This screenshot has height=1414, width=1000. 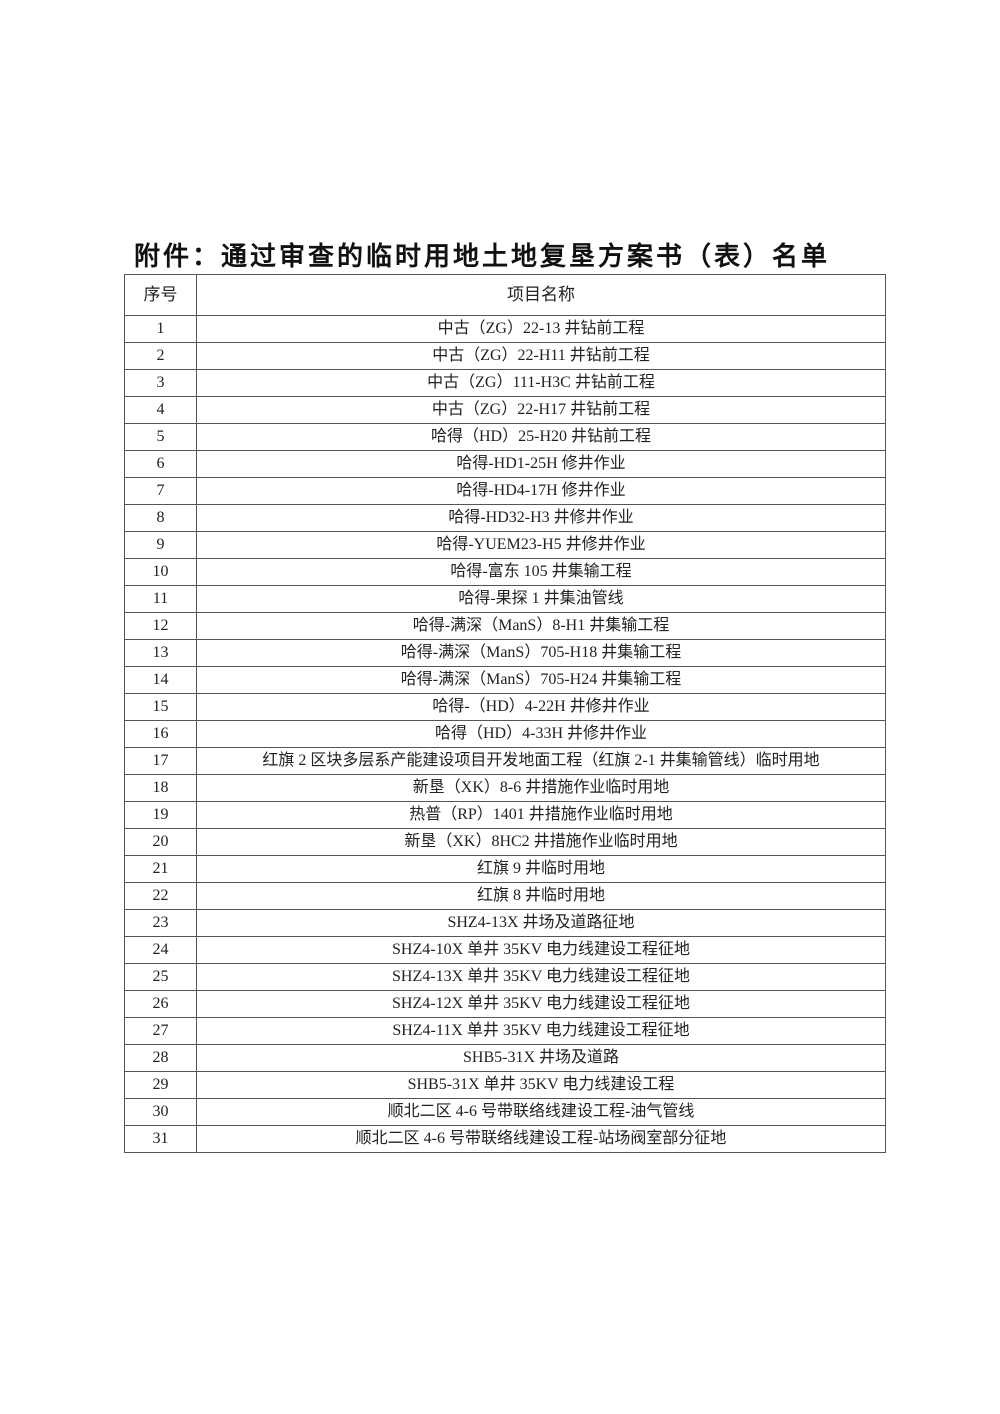 What do you see at coordinates (541, 383) in the screenshot?
I see `project-name: 中古（ZG）111-H3C 井钻前工程` at bounding box center [541, 383].